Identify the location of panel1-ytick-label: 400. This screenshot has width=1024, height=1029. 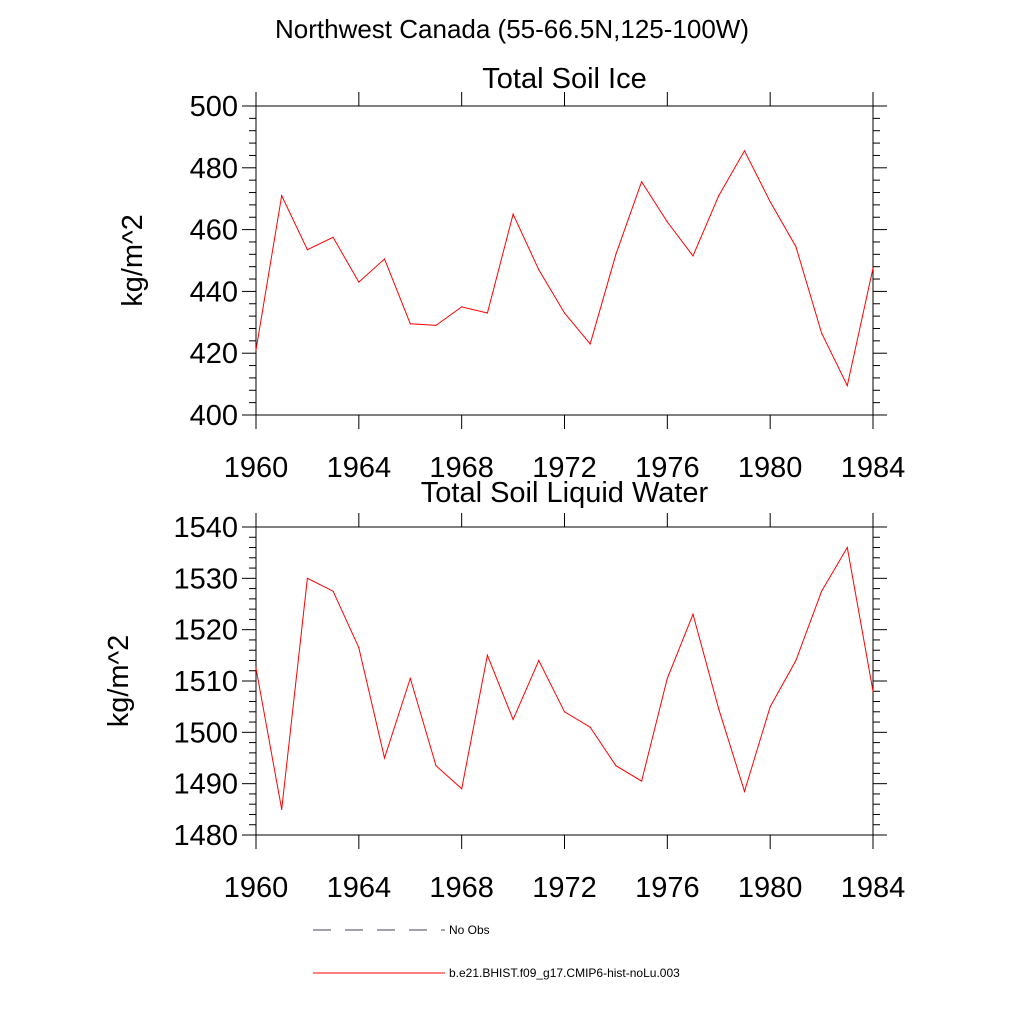
(214, 416).